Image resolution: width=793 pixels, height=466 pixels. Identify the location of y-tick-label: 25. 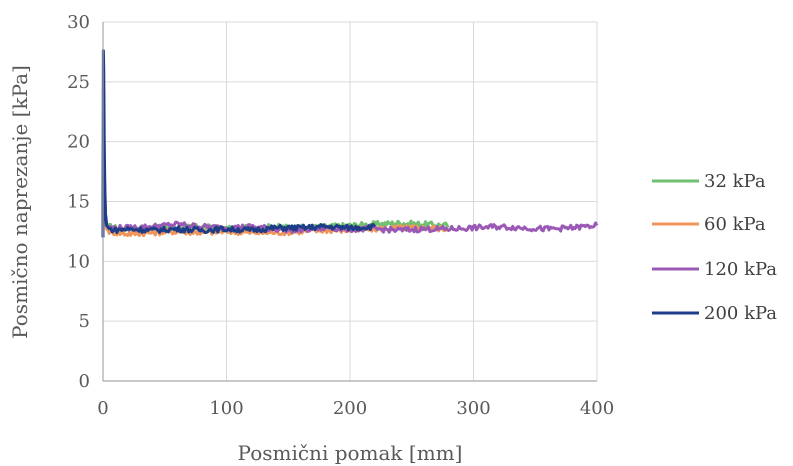
(78, 82).